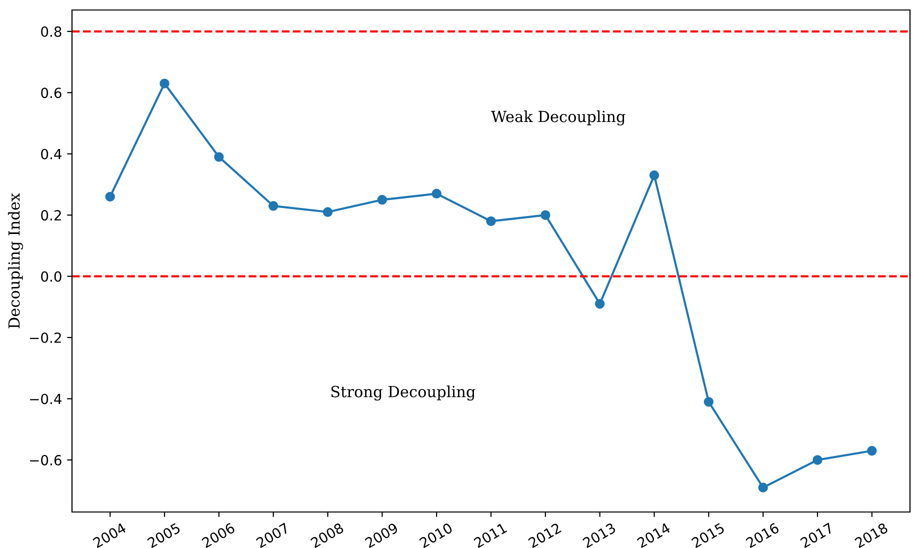 Image resolution: width=913 pixels, height=548 pixels. I want to click on annotation: Strong Decoupling, so click(403, 393).